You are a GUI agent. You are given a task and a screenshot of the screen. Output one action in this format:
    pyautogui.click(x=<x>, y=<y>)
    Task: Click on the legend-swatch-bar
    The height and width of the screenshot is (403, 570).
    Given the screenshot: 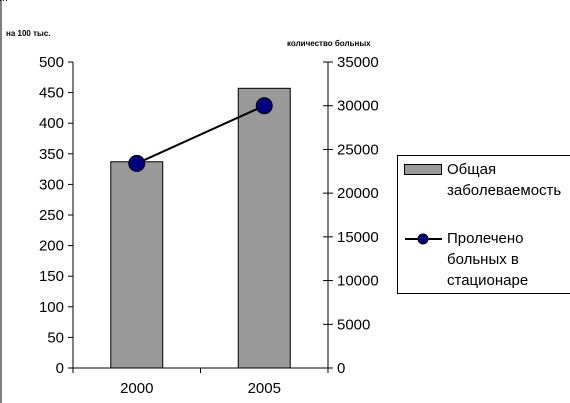 What is the action you would take?
    pyautogui.click(x=423, y=169)
    